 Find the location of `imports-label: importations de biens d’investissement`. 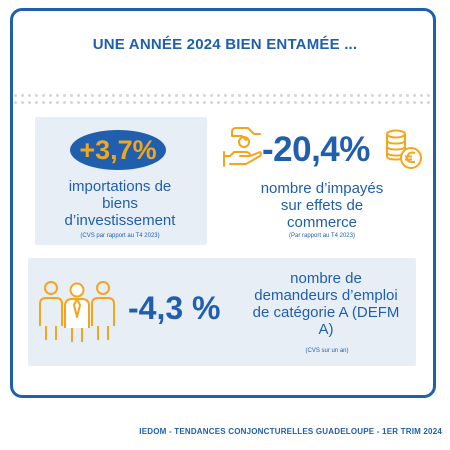

imports-label: importations de biens d’investissement is located at coordinates (120, 203).